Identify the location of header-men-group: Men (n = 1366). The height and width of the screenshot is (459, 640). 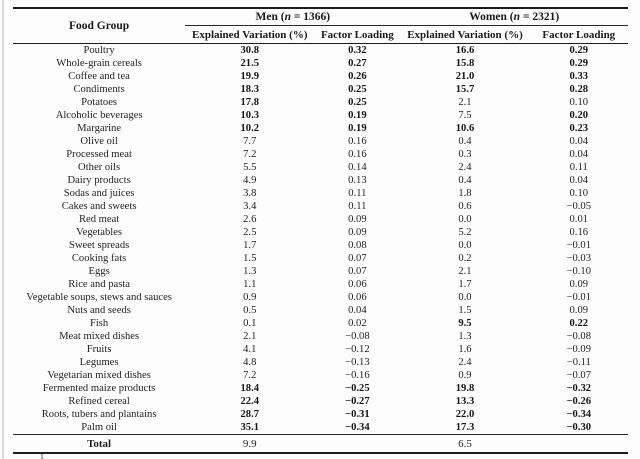
(293, 16).